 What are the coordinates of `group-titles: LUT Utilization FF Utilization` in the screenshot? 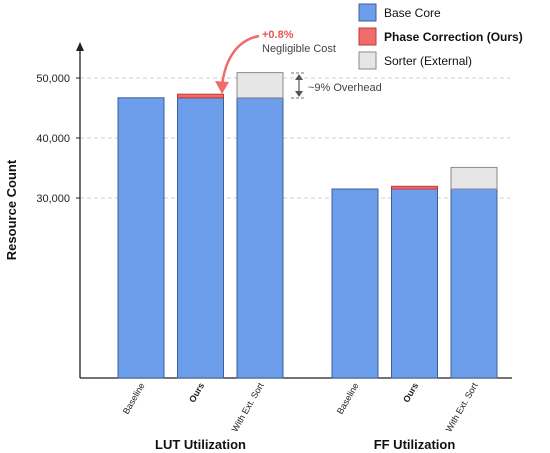 It's located at (305, 444).